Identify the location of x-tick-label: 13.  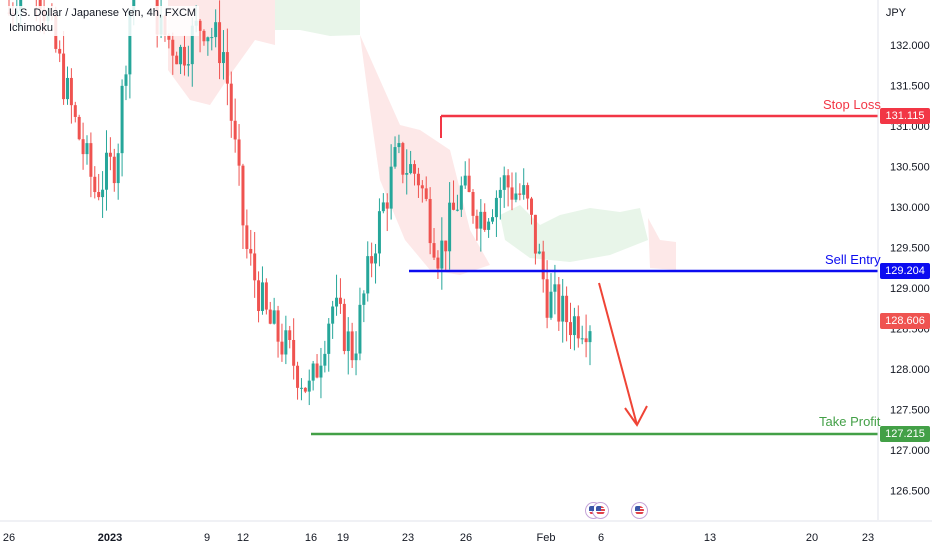
(710, 538).